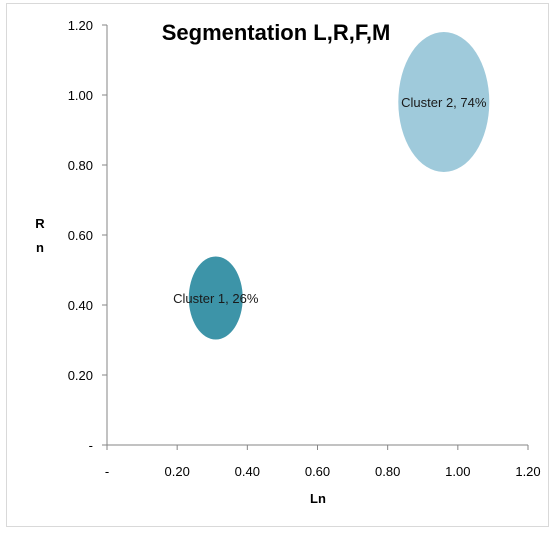 The image size is (555, 537). Describe the element at coordinates (276, 32) in the screenshot. I see `chart-title: Segmentation L,R,F,M` at that location.